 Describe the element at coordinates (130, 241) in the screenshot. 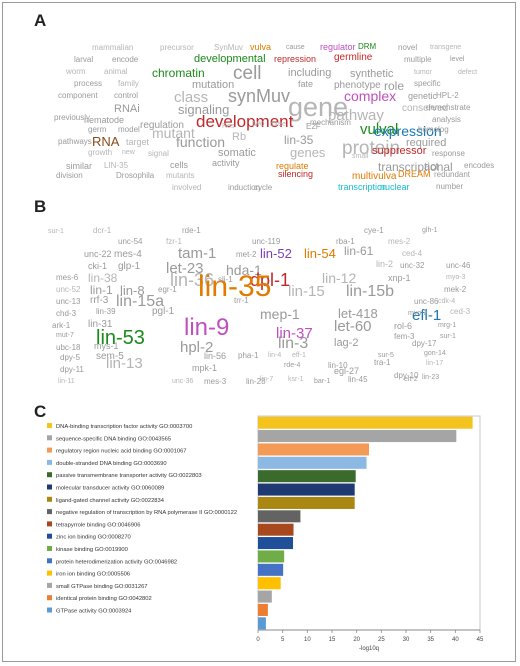

I see `cloud-b-word: unc-54` at that location.